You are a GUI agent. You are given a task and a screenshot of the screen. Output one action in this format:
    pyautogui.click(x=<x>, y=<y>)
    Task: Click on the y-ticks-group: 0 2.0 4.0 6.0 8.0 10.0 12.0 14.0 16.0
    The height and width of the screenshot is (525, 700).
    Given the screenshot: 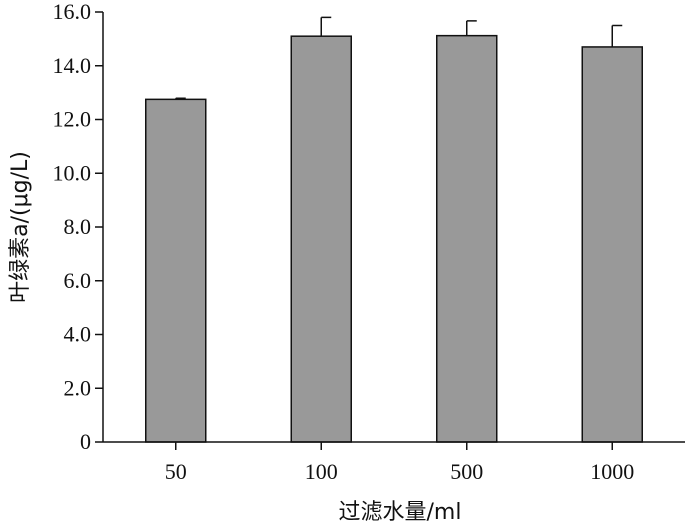 What is the action you would take?
    pyautogui.click(x=78, y=227)
    